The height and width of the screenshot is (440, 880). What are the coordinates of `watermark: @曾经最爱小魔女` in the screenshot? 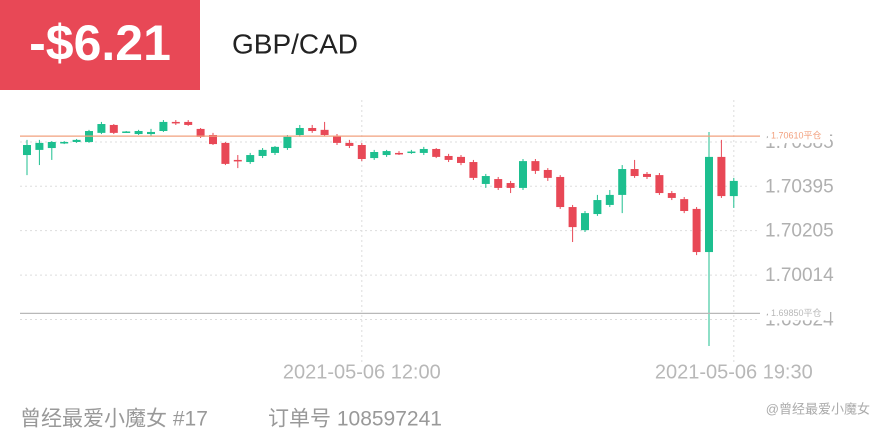 It's located at (818, 408).